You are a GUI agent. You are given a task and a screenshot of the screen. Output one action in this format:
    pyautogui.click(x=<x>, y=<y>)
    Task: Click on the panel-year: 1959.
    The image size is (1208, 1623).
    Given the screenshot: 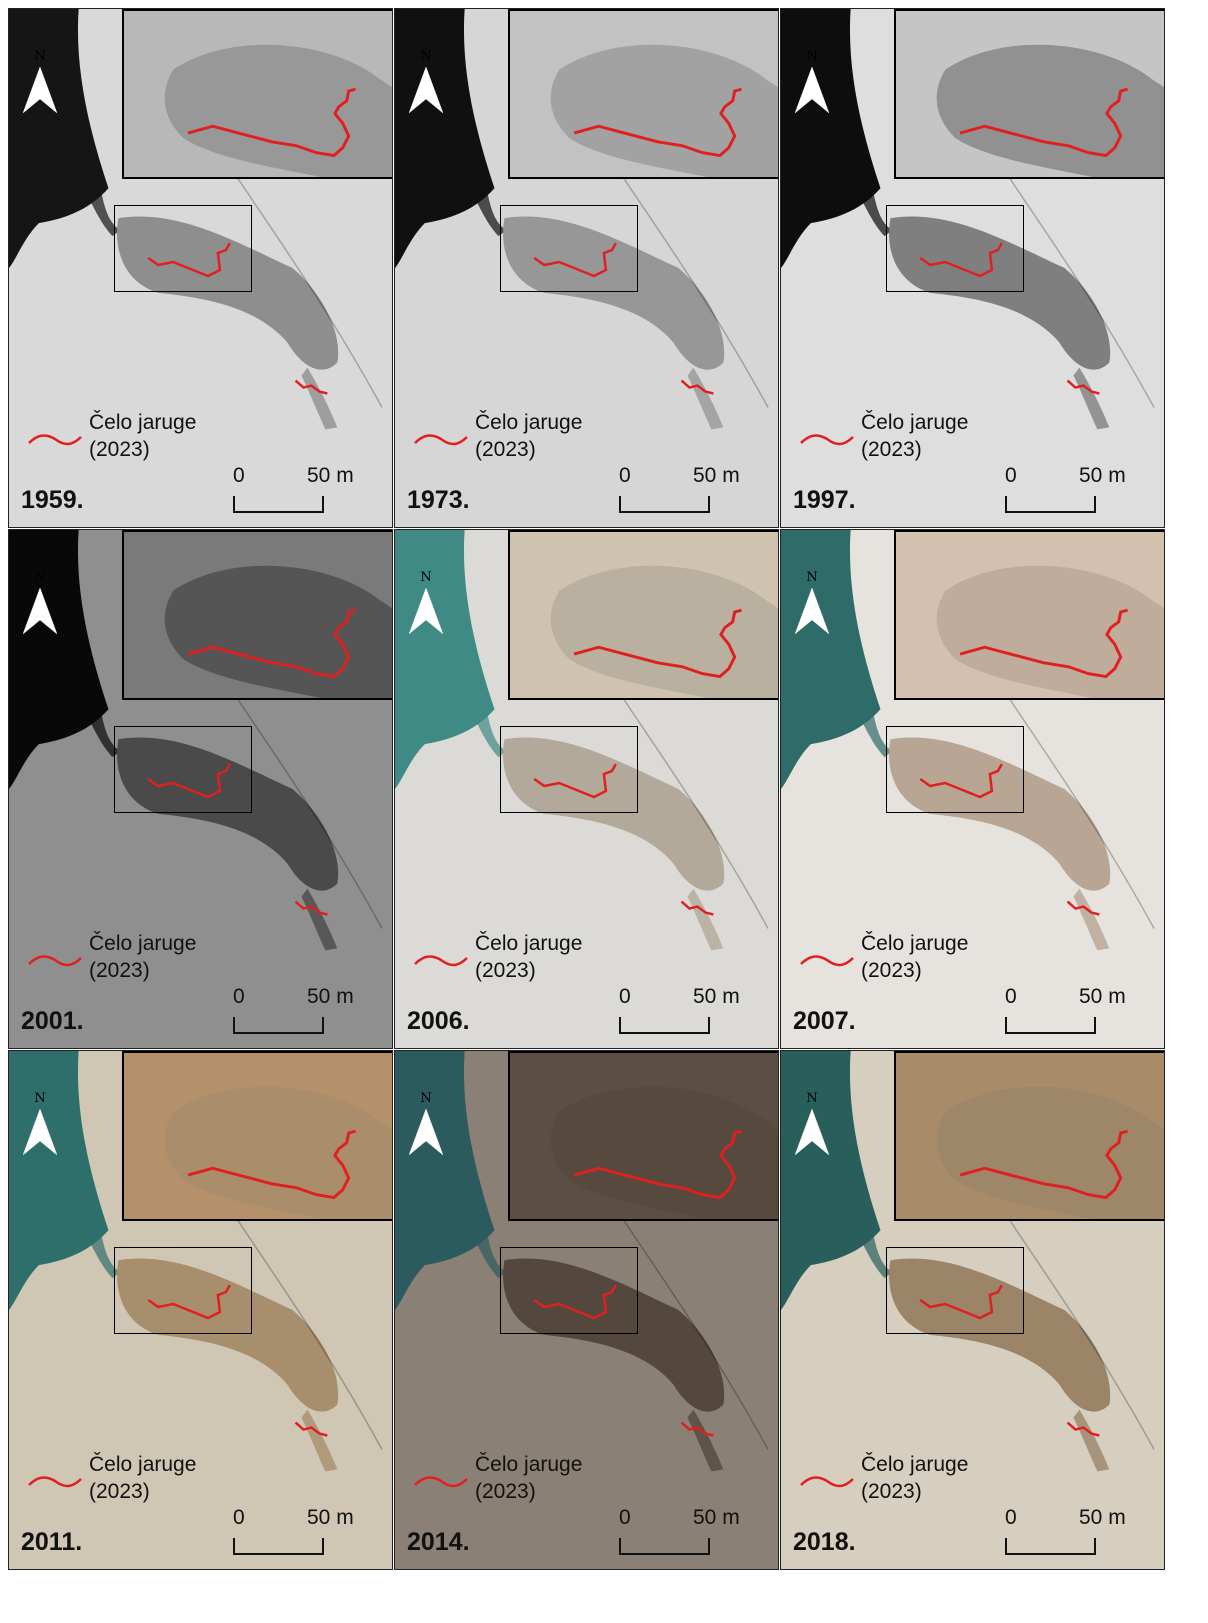 What is the action you would take?
    pyautogui.click(x=52, y=500)
    